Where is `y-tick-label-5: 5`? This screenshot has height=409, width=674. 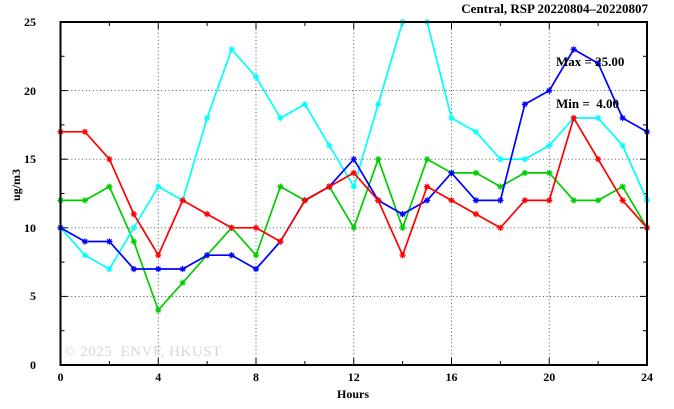
y-tick-label-5: 5 is located at coordinates (33, 296).